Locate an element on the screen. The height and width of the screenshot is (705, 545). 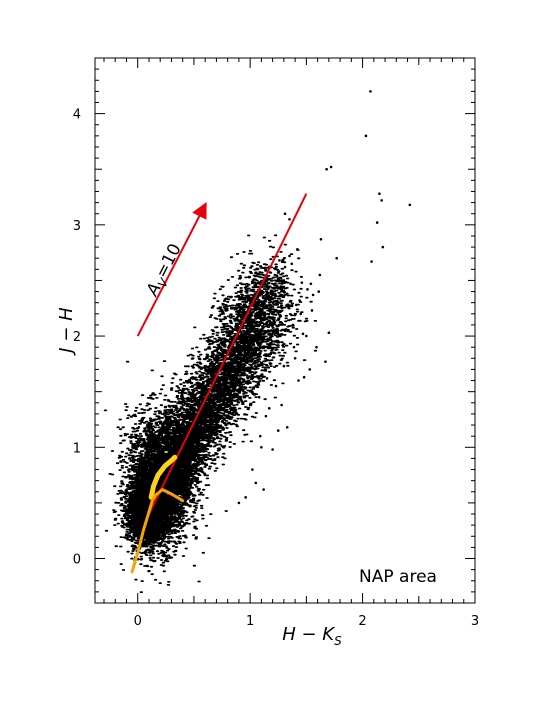
x-axis-label: H − KS is located at coordinates (312, 636).